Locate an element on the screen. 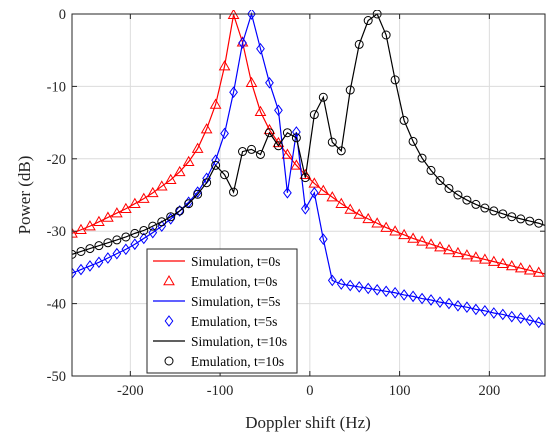 Image resolution: width=551 pixels, height=437 pixels. y-tick-label: -30 is located at coordinates (56, 232).